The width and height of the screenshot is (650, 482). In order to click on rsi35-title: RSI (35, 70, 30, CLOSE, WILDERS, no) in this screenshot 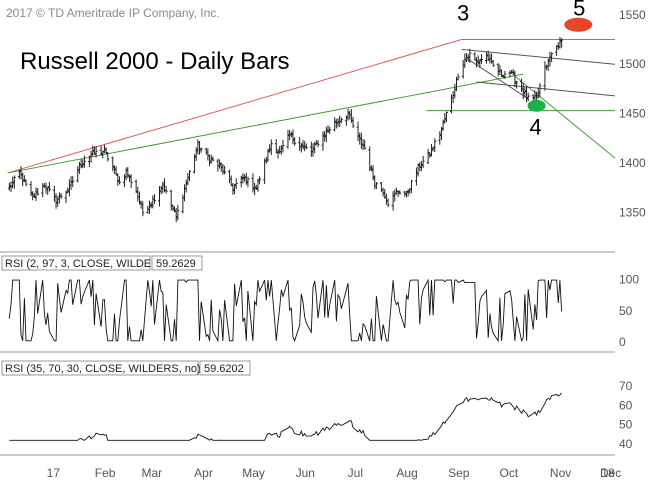, I will do `click(103, 369)`.